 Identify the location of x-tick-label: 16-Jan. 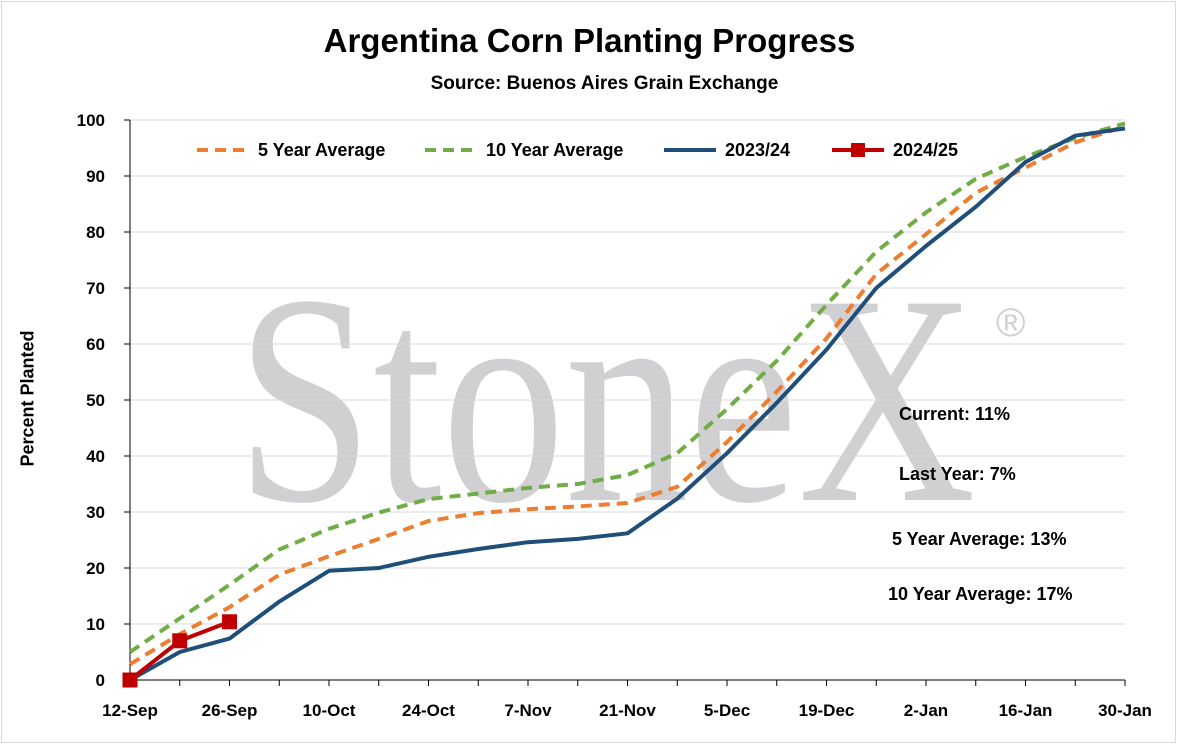
(1026, 710).